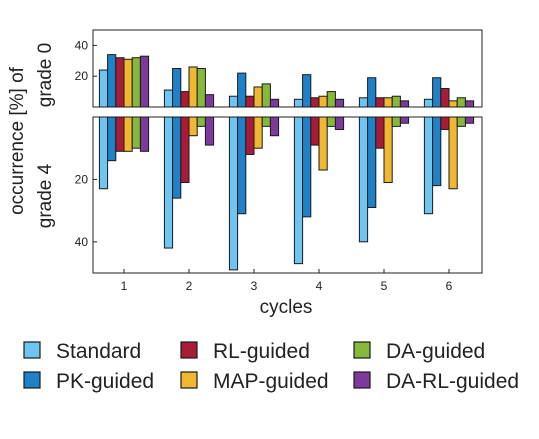 Image resolution: width=539 pixels, height=439 pixels. What do you see at coordinates (384, 286) in the screenshot?
I see `x-tick-label: 5` at bounding box center [384, 286].